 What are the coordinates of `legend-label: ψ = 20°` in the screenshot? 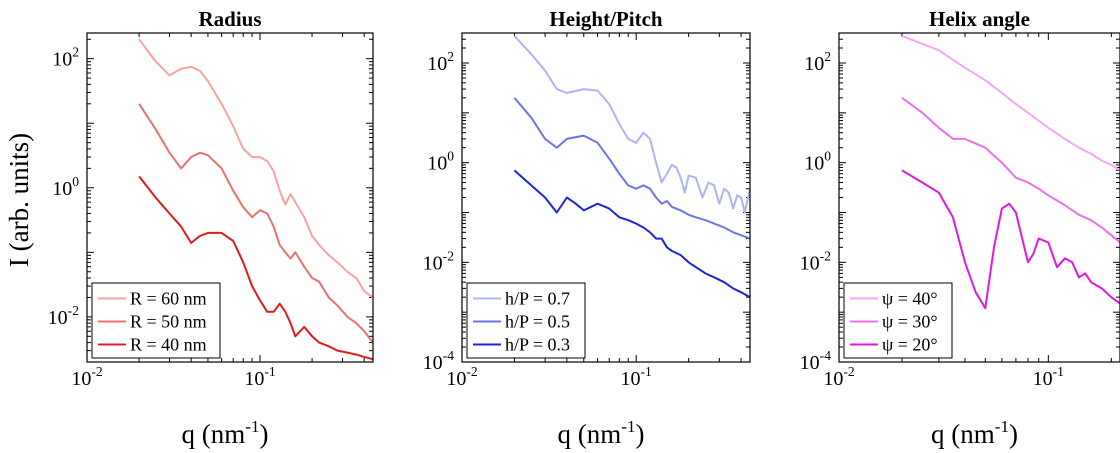 It's located at (910, 345).